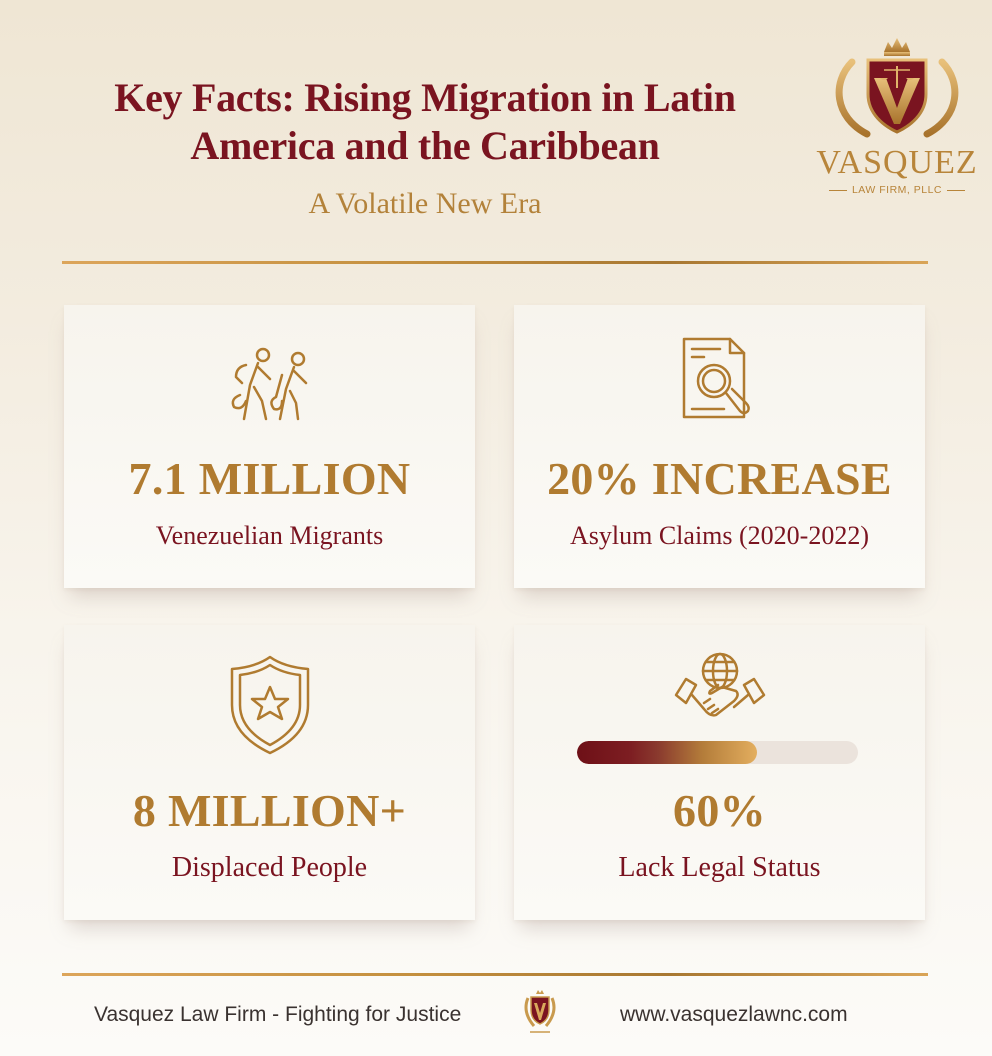  I want to click on logo-tagline: LAW FIRM, PLLC, so click(897, 190).